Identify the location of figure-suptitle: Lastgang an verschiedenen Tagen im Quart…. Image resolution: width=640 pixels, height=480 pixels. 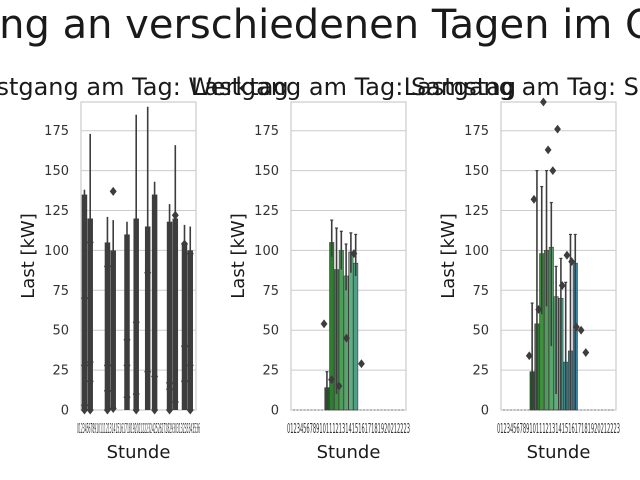
(320, 25).